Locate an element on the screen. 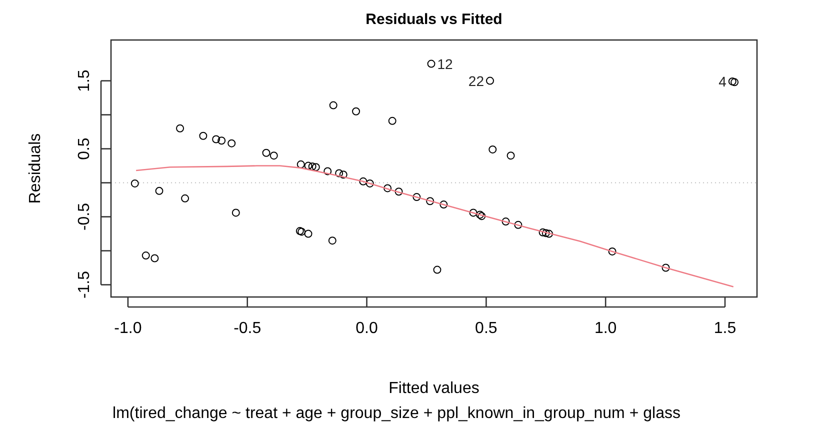 This screenshot has width=813, height=430. y-tick-label: 0.5 is located at coordinates (84, 149).